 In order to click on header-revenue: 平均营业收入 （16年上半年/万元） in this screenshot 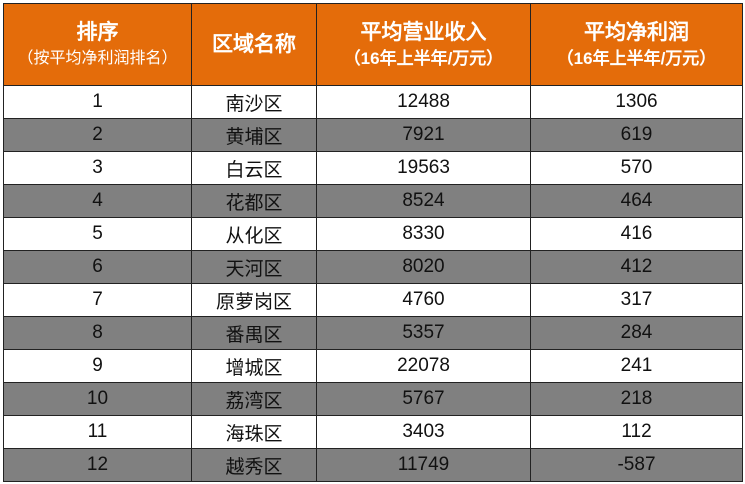, I will do `click(423, 44)`.